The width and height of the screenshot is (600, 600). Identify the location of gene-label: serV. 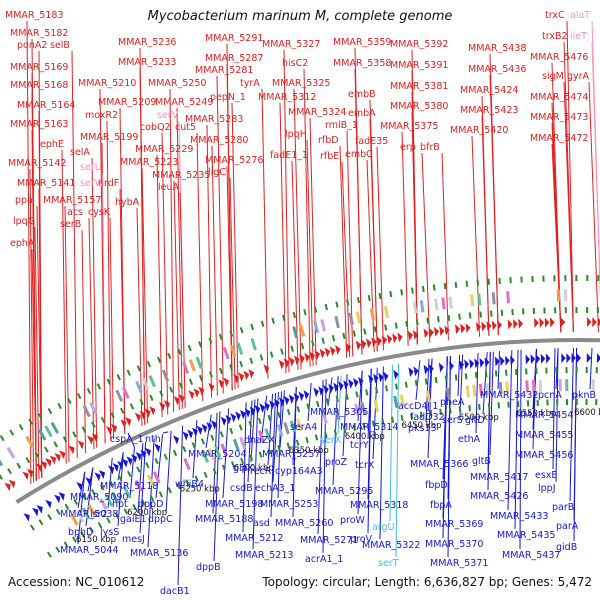
(168, 115).